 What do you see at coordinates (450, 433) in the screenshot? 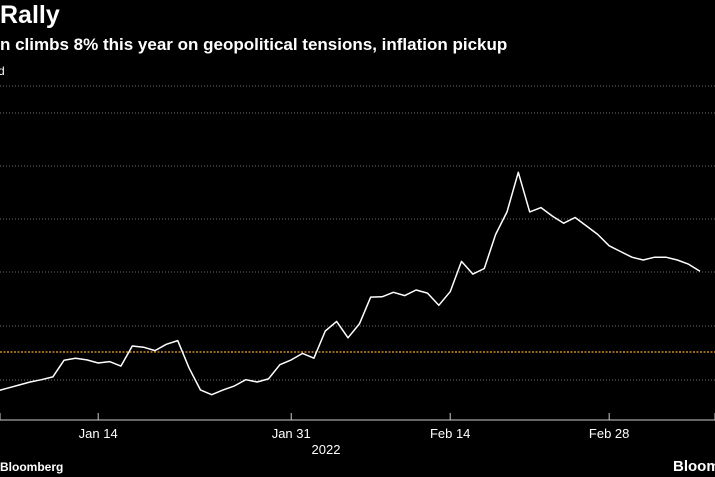
I see `x-tick-label: Feb 14` at bounding box center [450, 433].